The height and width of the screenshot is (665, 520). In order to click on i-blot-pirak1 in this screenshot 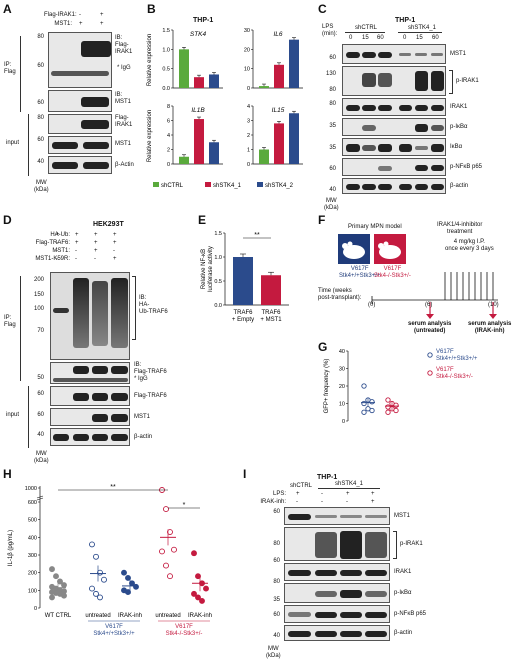, I will do `click(337, 544)`.